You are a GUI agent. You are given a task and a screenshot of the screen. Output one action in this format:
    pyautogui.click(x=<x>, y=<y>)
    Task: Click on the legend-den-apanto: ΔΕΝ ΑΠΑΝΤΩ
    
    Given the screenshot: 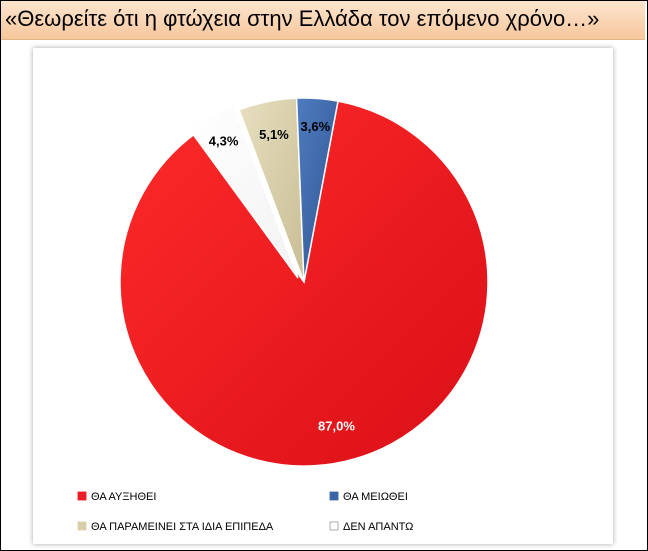 What is the action you would take?
    pyautogui.click(x=378, y=527)
    